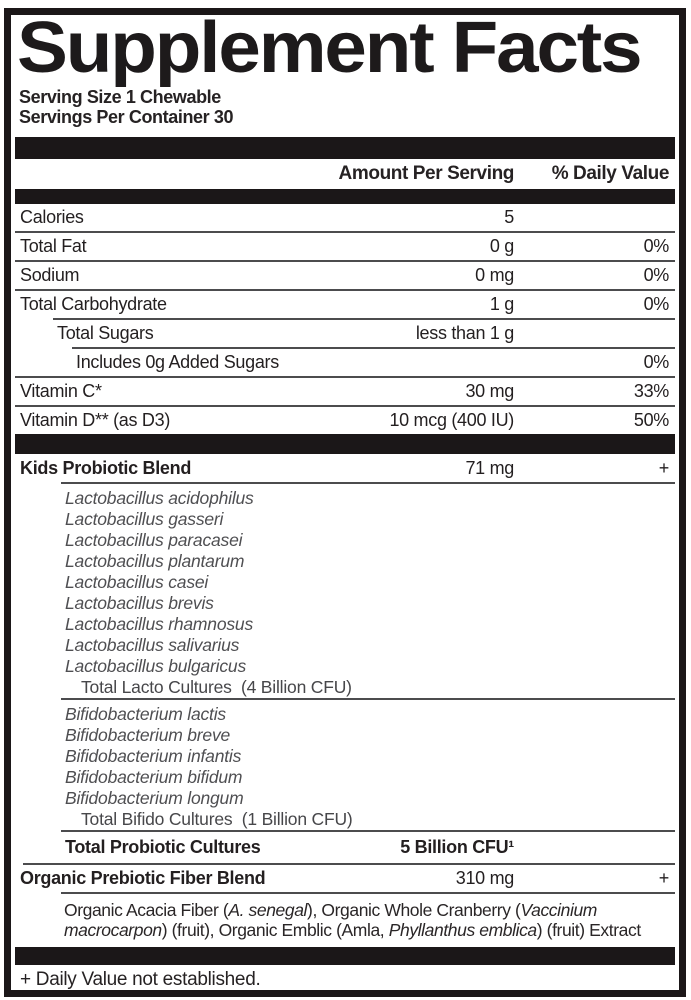 This screenshot has height=1000, width=691. I want to click on nutrient-label: Sodium, so click(50, 275).